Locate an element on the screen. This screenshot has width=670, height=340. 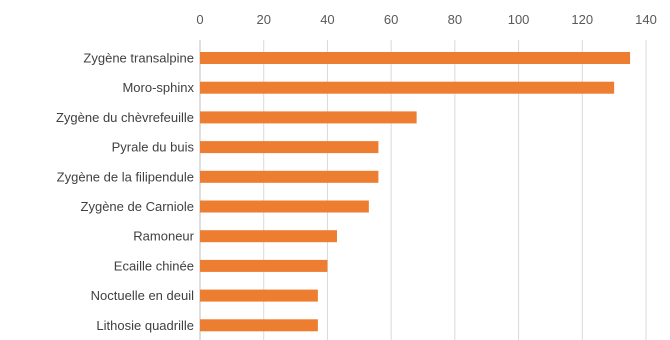
x-tick-label: 80 is located at coordinates (455, 19).